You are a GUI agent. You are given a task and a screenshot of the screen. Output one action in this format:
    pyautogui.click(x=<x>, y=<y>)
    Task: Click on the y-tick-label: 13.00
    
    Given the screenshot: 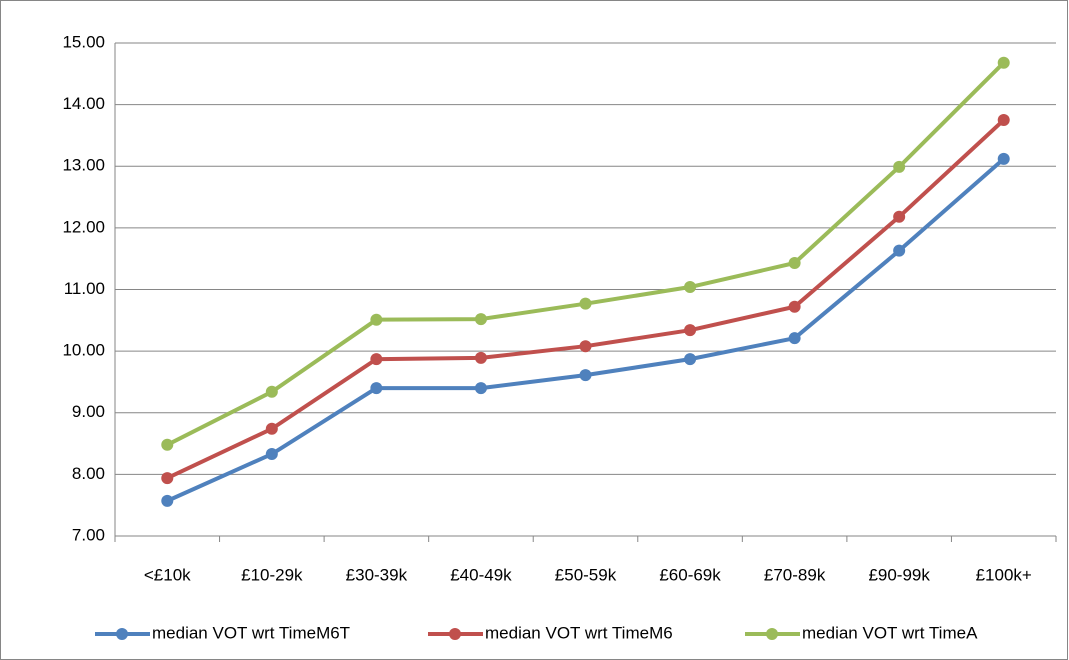 What is the action you would take?
    pyautogui.click(x=83, y=165)
    